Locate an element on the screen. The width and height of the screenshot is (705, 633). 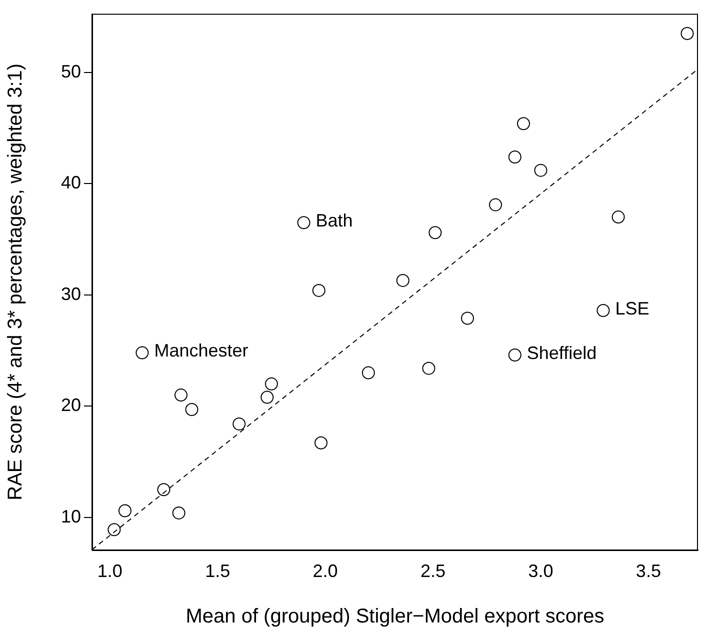
y-tick-label: 50 is located at coordinates (70, 71).